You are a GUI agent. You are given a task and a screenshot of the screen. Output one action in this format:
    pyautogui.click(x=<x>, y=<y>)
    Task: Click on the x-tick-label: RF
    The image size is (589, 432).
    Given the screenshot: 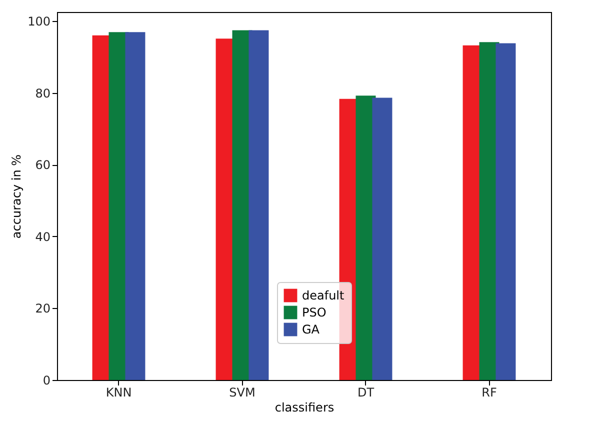 What is the action you would take?
    pyautogui.click(x=489, y=393)
    